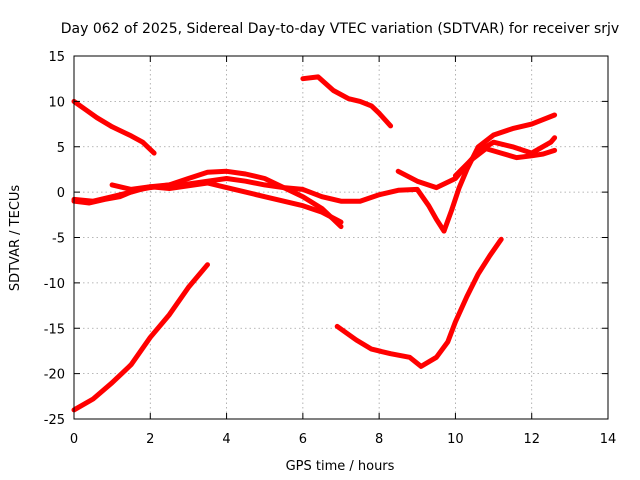 Image resolution: width=640 pixels, height=480 pixels. What do you see at coordinates (58, 239) in the screenshot?
I see `y-tick-label: -5` at bounding box center [58, 239].